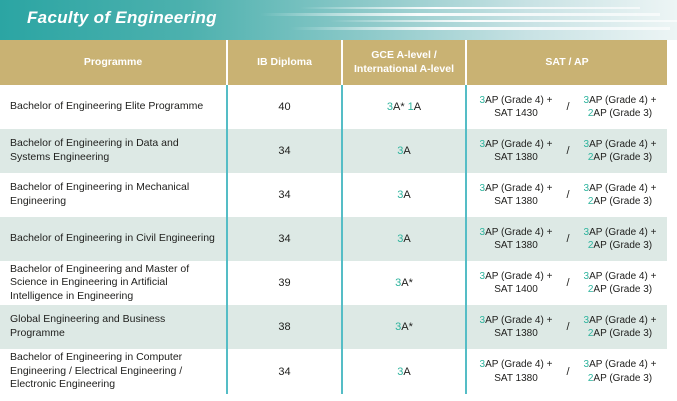  I want to click on column-header-gce-label-line1: GCE A-level /, so click(404, 55).